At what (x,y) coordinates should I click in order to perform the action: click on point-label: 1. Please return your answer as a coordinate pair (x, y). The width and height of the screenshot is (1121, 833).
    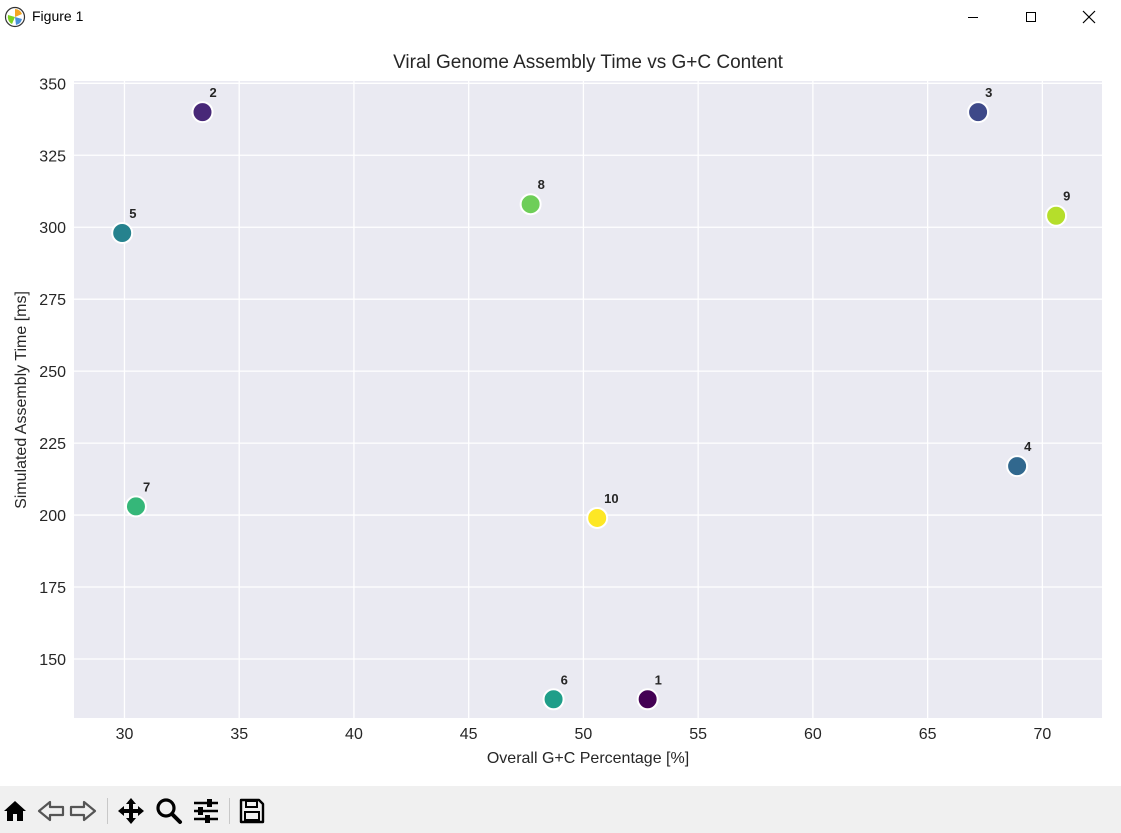
    Looking at the image, I should click on (658, 679).